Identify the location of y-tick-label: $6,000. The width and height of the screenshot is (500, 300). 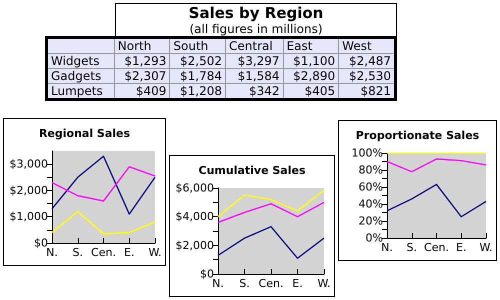
(195, 188).